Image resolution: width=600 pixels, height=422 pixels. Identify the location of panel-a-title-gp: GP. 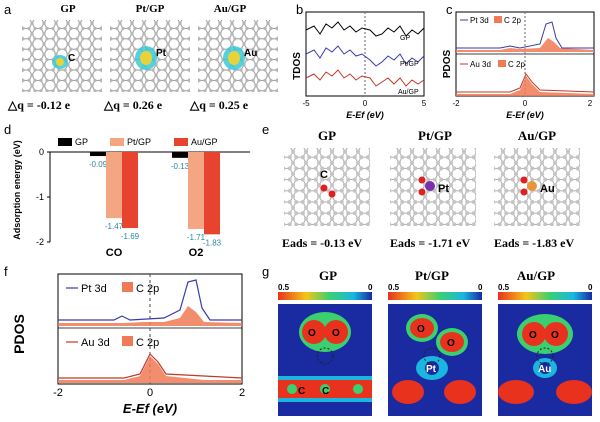
(68, 9).